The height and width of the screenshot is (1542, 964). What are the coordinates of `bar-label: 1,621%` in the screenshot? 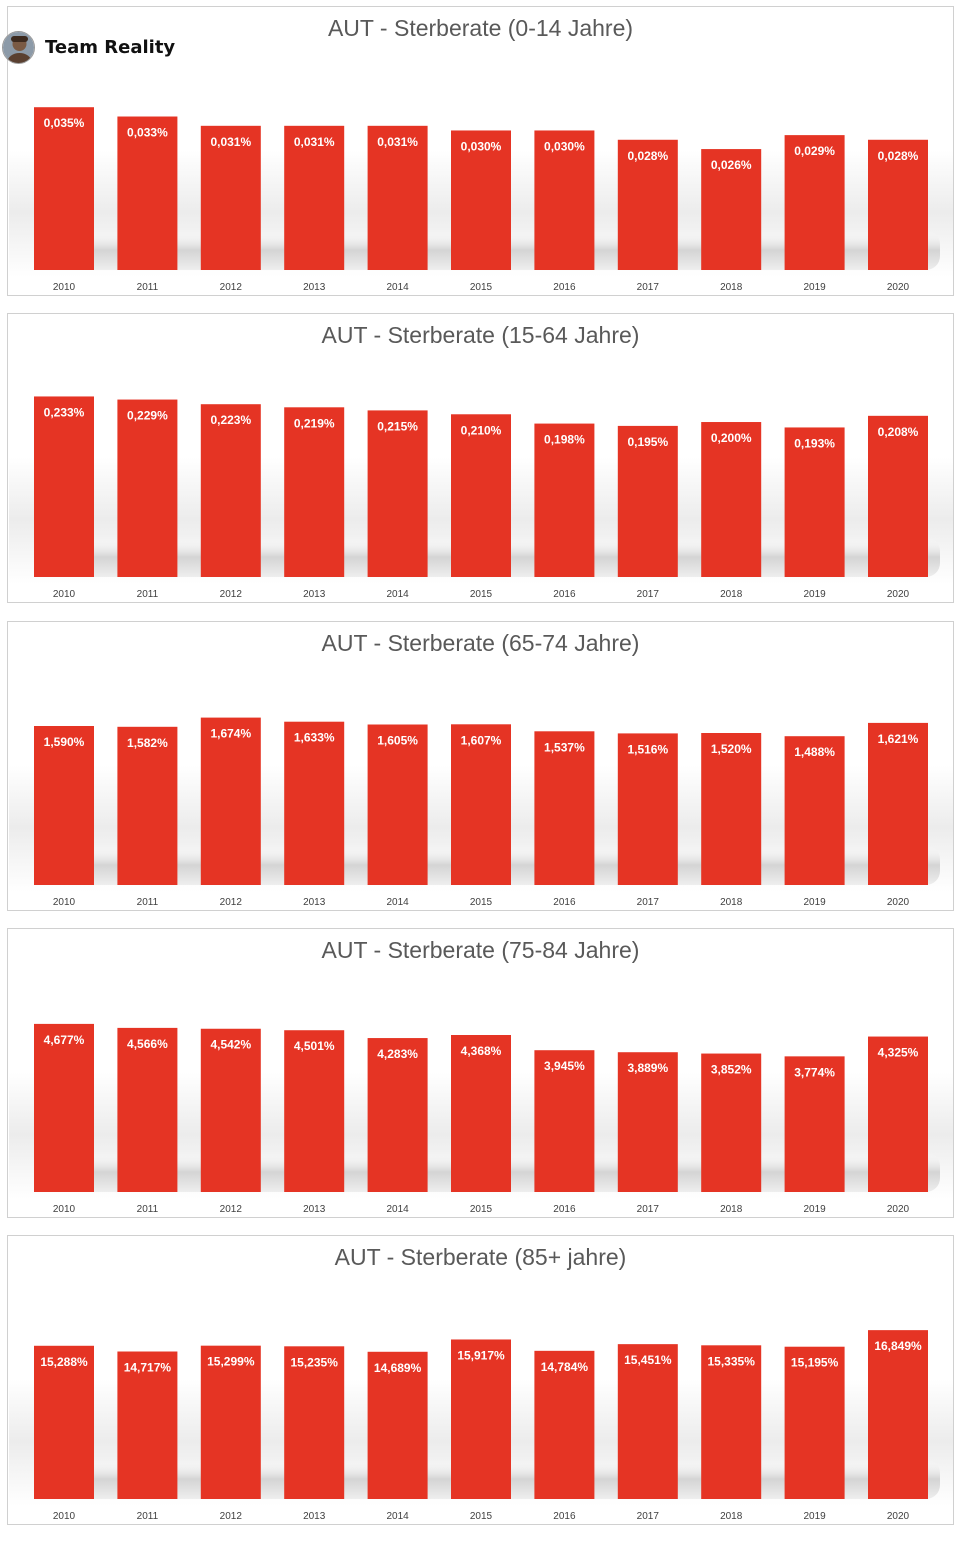 It's located at (898, 739).